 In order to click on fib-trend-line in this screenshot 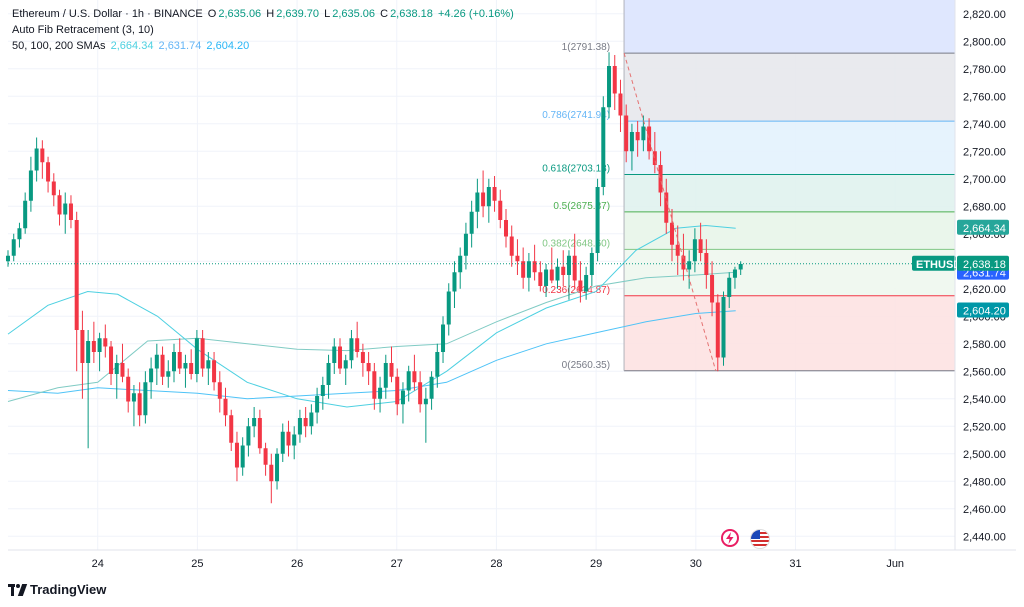, I will do `click(670, 211)`.